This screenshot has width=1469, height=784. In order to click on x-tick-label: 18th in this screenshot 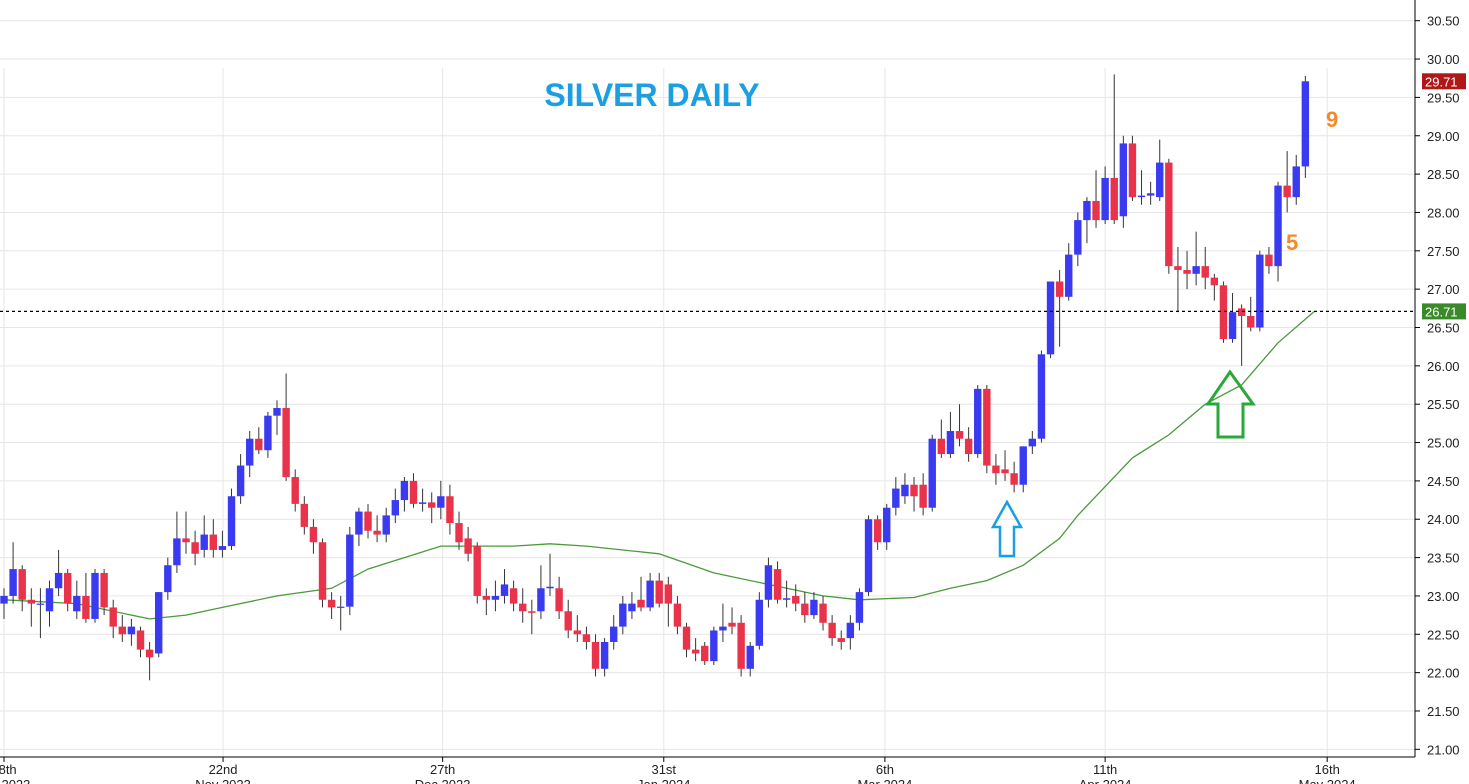, I will do `click(8, 769)`.